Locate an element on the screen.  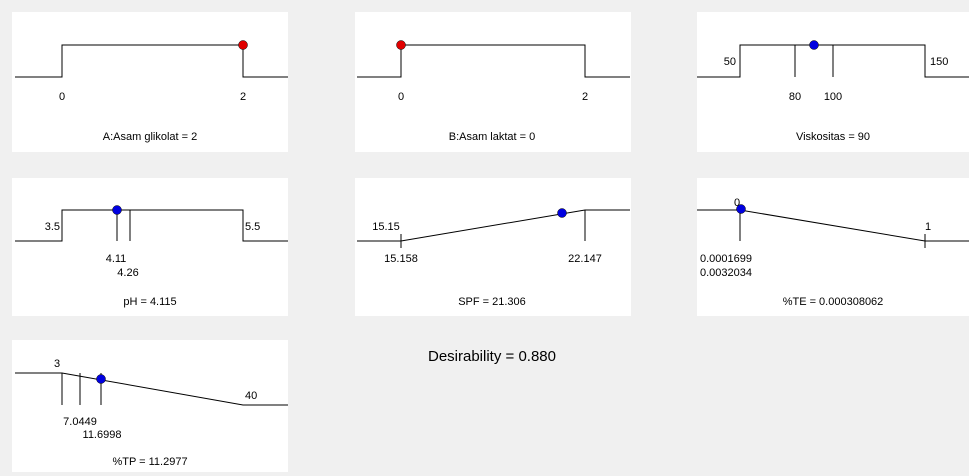
tick-label: 3 is located at coordinates (57, 364).